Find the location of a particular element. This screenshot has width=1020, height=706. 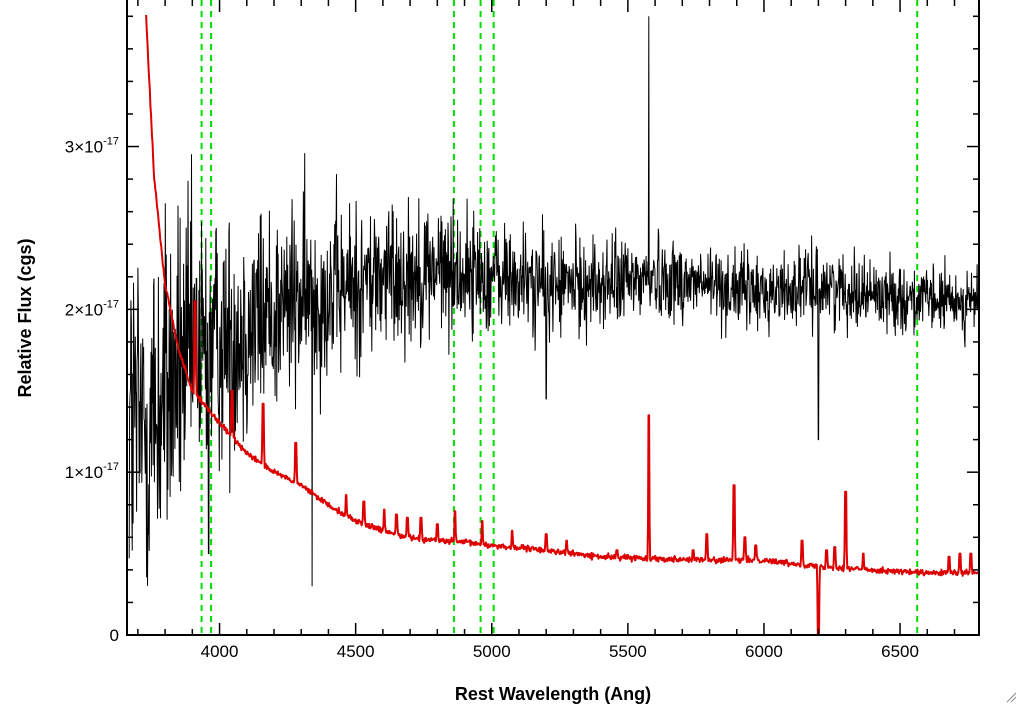

y-tick-label: 0 is located at coordinates (114, 635).